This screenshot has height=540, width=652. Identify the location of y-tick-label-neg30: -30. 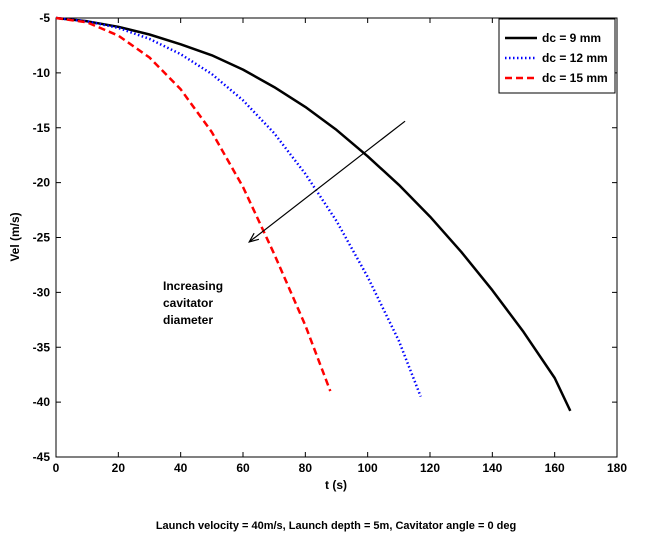
(42, 292).